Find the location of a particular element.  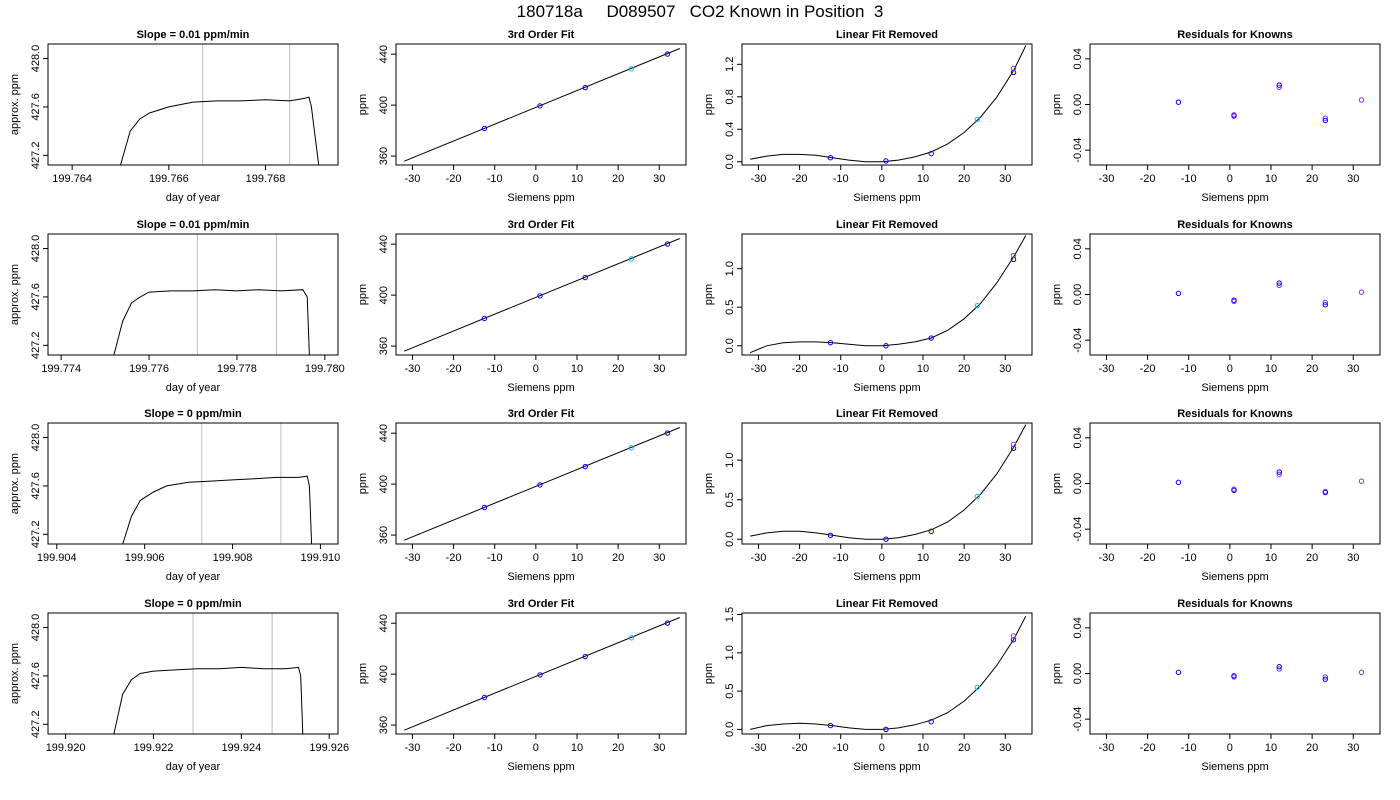

y-tick-label: 1.2 is located at coordinates (730, 64).